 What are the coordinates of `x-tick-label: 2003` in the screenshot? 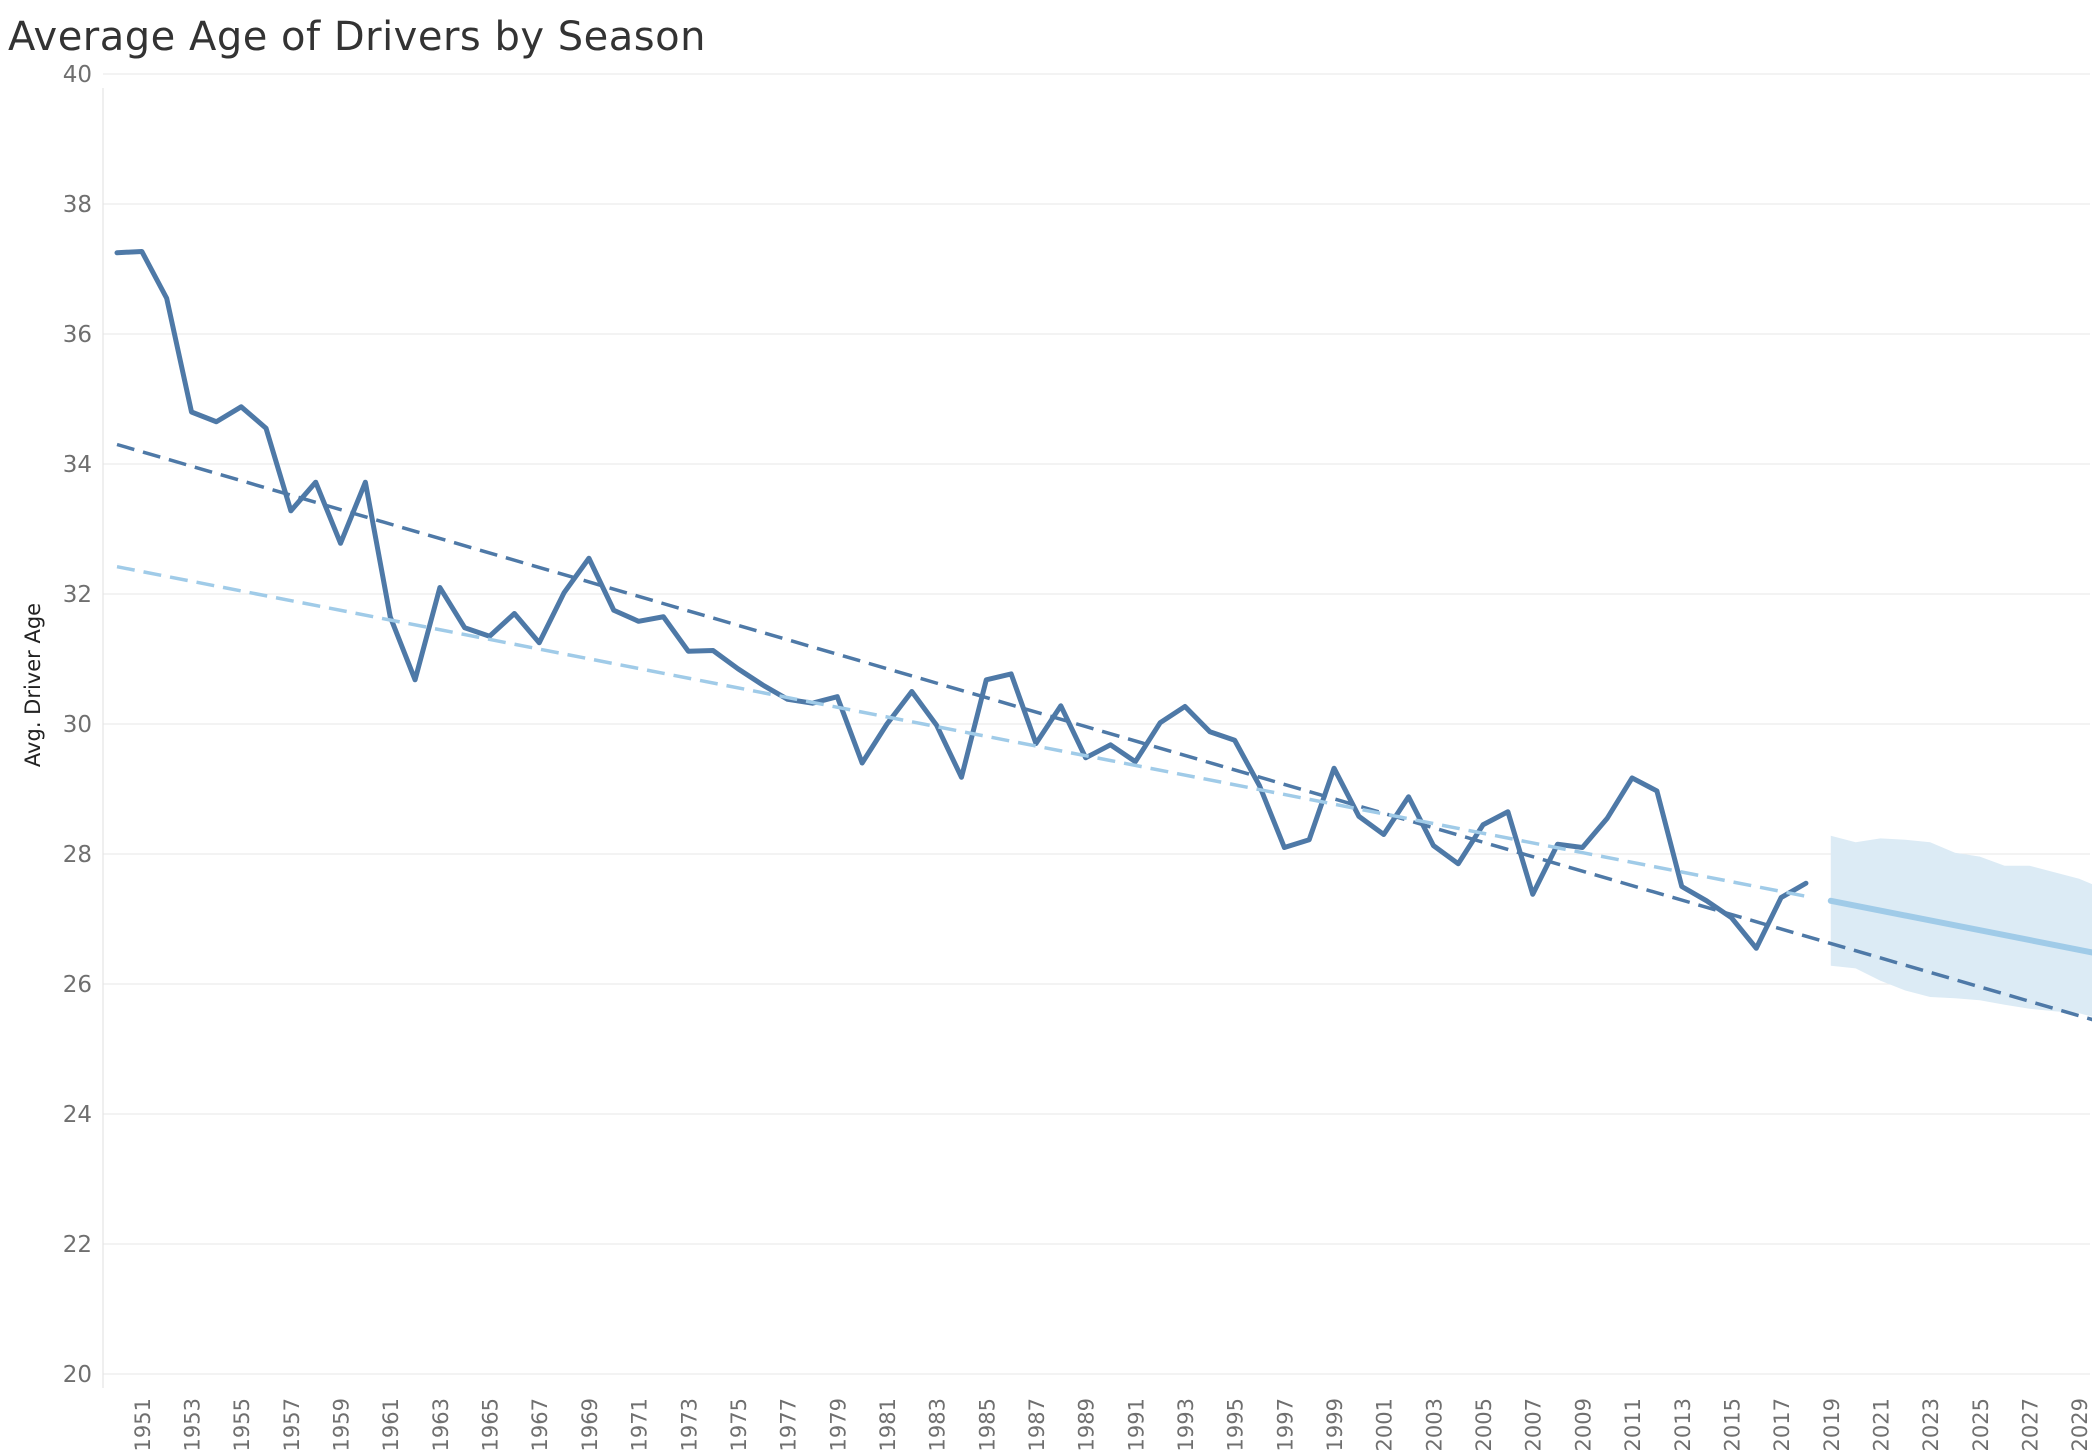 It's located at (1434, 1424).